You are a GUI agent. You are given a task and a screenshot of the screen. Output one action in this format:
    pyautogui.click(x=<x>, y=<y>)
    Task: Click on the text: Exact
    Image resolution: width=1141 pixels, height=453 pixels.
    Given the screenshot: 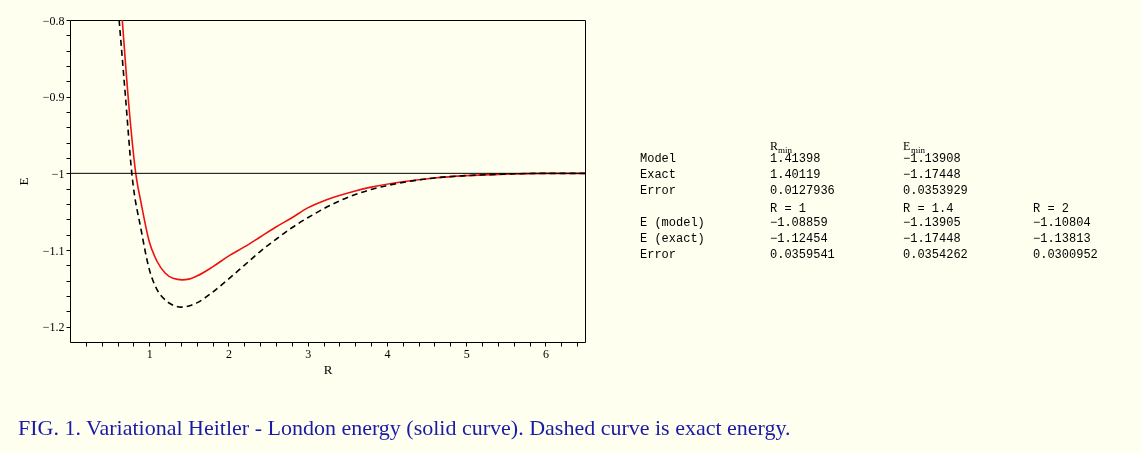 What is the action you would take?
    pyautogui.click(x=658, y=175)
    